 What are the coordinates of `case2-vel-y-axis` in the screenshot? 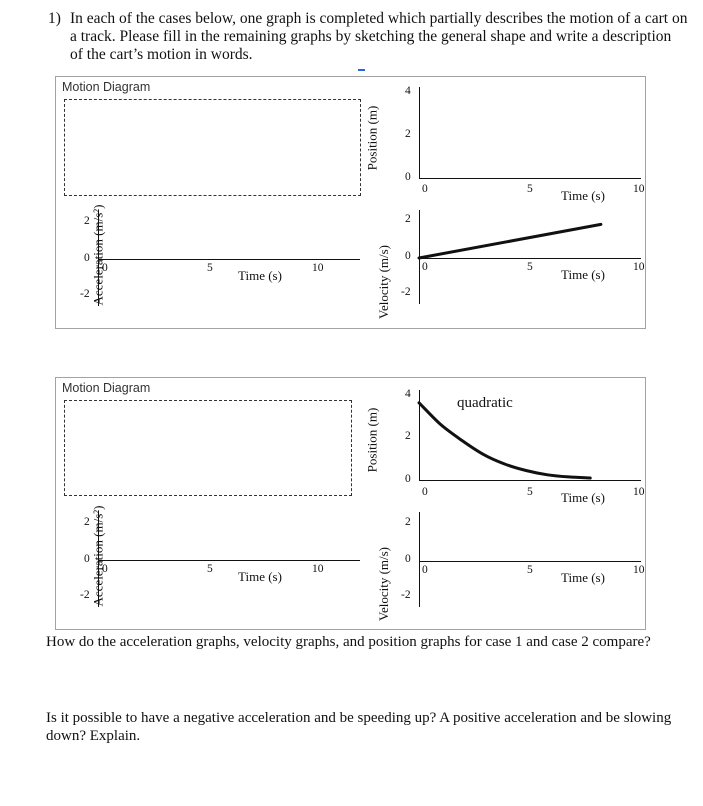 It's located at (419, 559).